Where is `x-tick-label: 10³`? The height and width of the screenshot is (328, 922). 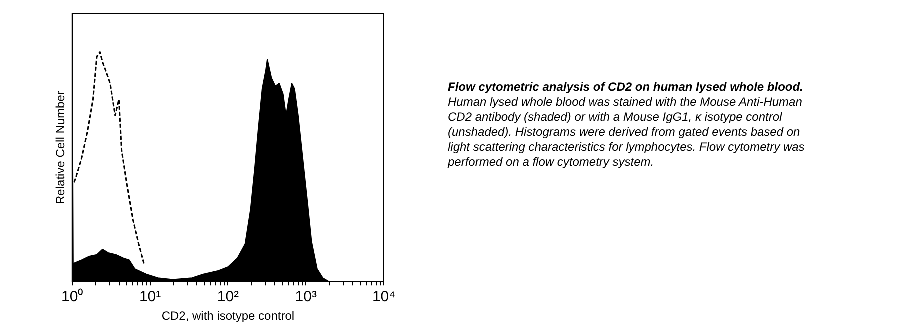 x-tick-label: 10³ is located at coordinates (306, 297).